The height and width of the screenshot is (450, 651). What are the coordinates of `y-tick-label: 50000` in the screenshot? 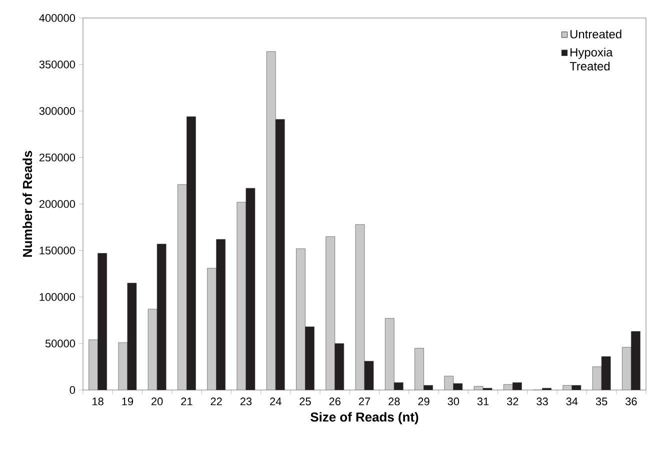 It's located at (60, 344).